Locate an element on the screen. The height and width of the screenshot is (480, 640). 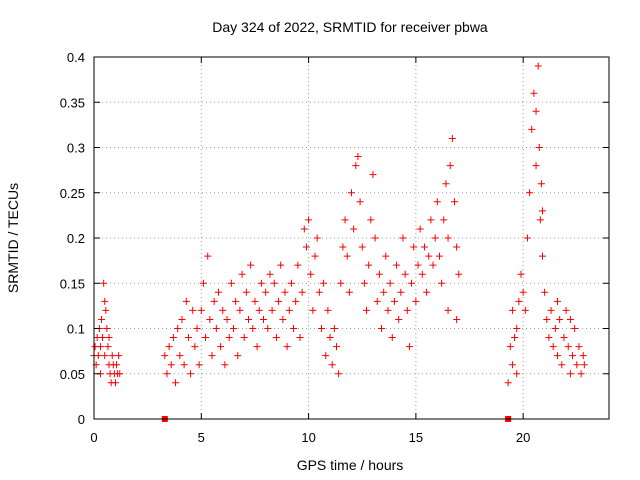
y-tick-label: 0.4 is located at coordinates (76, 57).